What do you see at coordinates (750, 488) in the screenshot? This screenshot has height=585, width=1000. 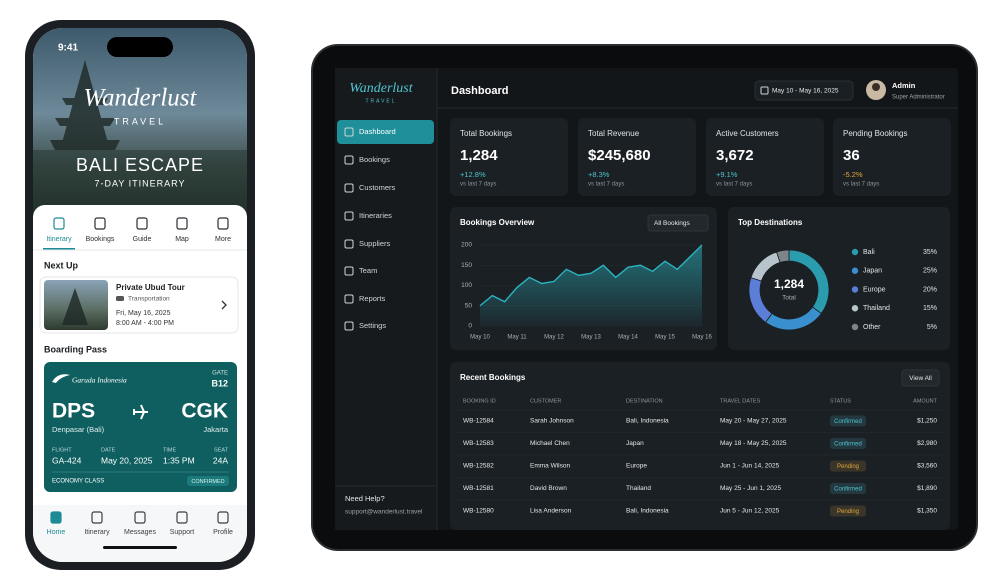 I see `table-cell: May 25 - Jun 1, 2025` at bounding box center [750, 488].